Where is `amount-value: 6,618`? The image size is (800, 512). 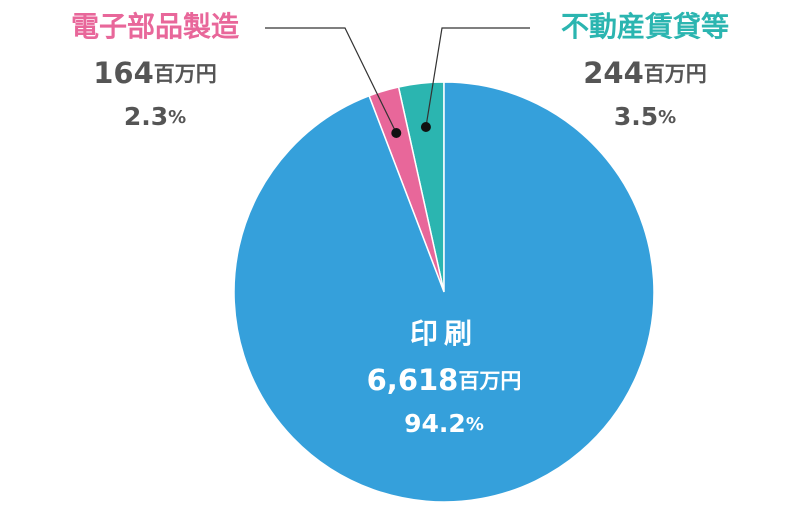
amount-value: 6,618 is located at coordinates (413, 380).